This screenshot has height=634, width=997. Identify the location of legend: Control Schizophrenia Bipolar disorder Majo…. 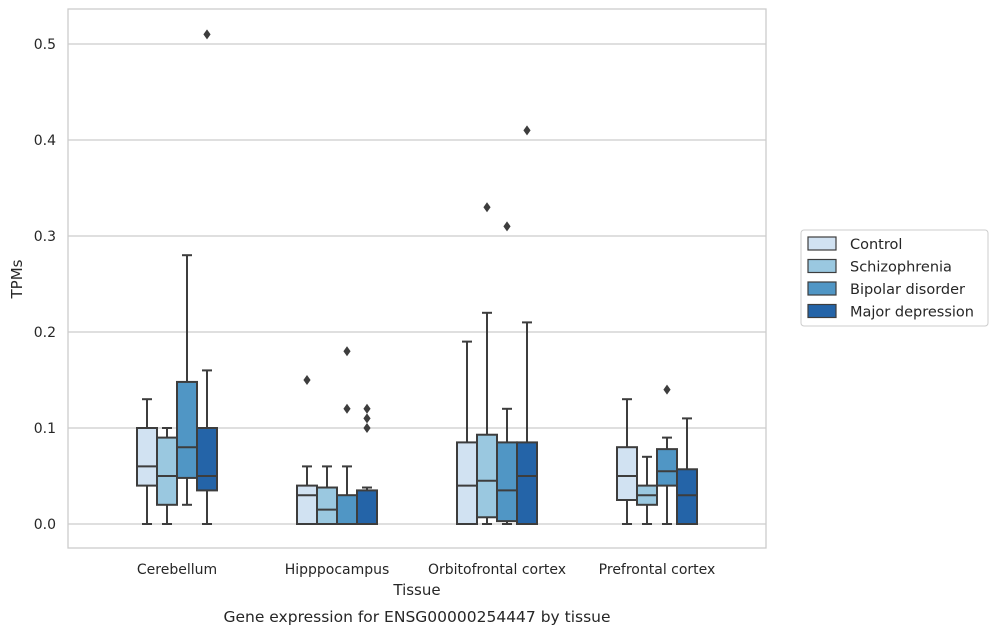
(894, 278).